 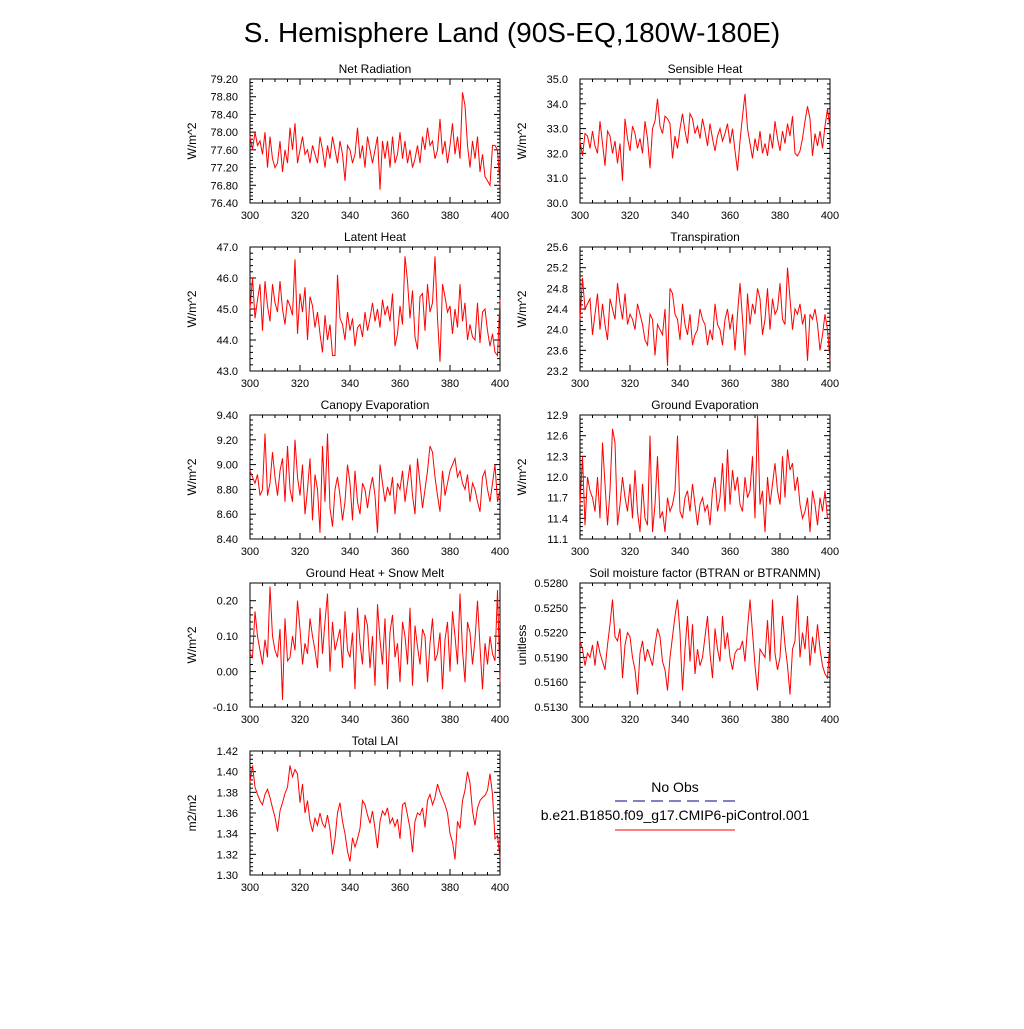 I want to click on y-tick-label: 1.42, so click(x=227, y=752).